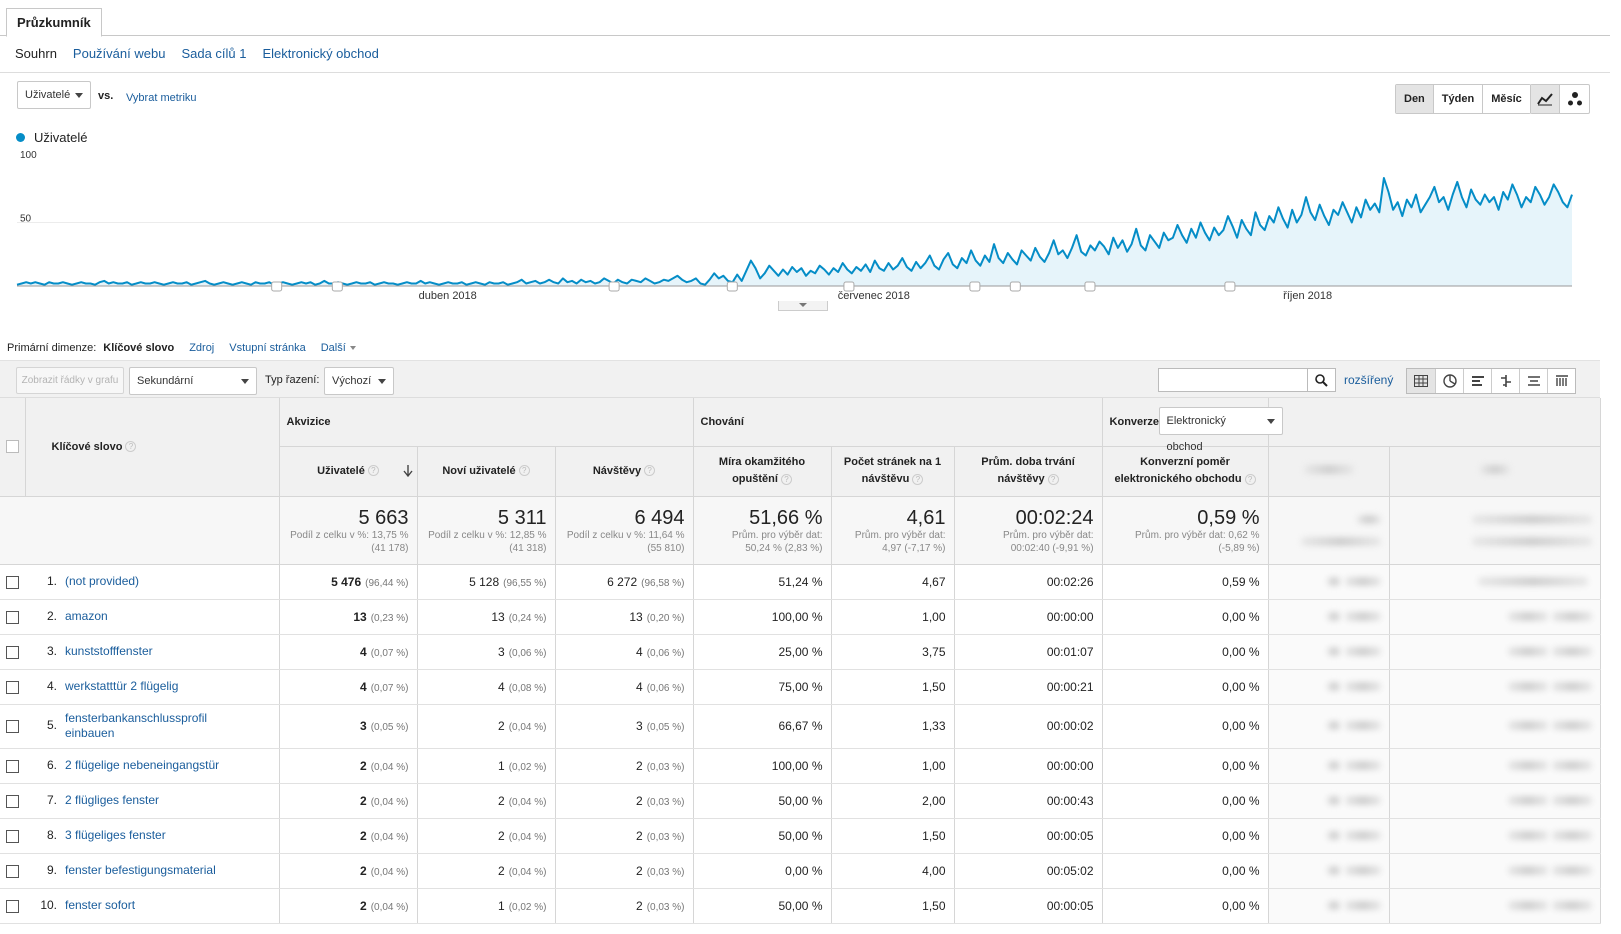 The width and height of the screenshot is (1621, 934). I want to click on period-day-button: Den, so click(1414, 99).